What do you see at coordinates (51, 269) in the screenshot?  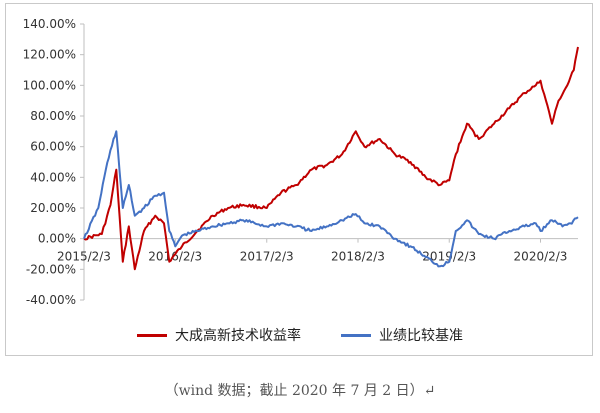 I see `y-tick-label: -20.00%` at bounding box center [51, 269].